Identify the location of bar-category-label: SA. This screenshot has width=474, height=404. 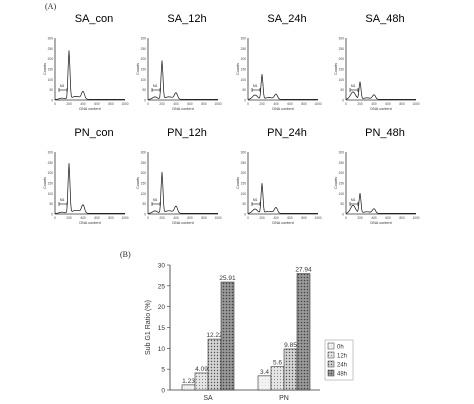
(208, 398).